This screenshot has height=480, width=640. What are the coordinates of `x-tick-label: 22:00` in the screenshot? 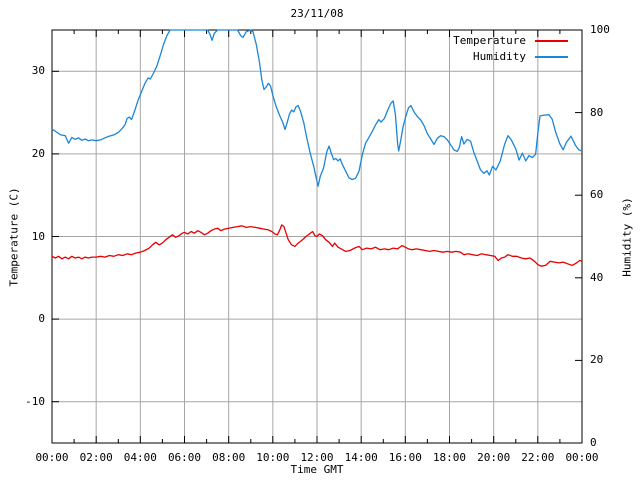 It's located at (538, 457).